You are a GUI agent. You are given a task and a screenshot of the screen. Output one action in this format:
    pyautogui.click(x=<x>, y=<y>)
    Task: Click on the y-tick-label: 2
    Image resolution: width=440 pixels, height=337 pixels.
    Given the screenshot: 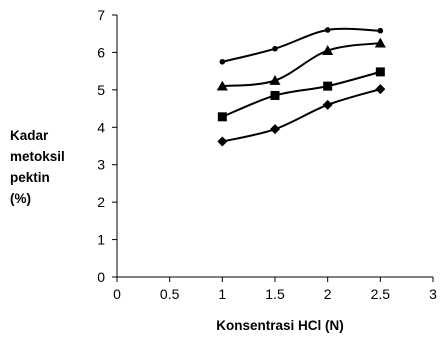 What is the action you would take?
    pyautogui.click(x=101, y=202)
    